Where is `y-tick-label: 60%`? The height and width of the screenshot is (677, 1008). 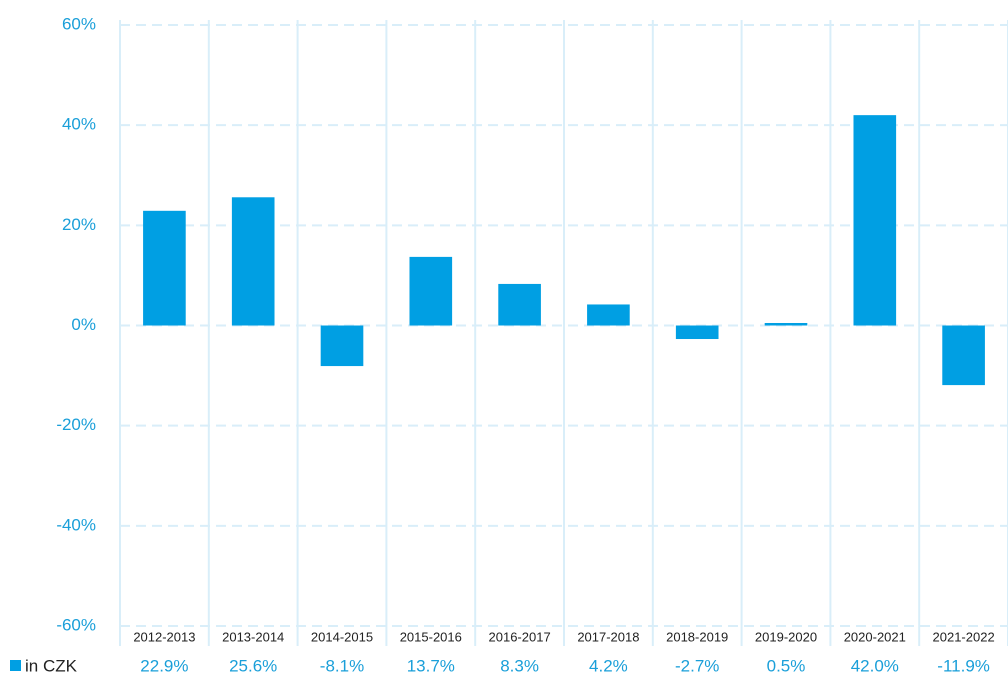
y-tick-label: 60% is located at coordinates (79, 23).